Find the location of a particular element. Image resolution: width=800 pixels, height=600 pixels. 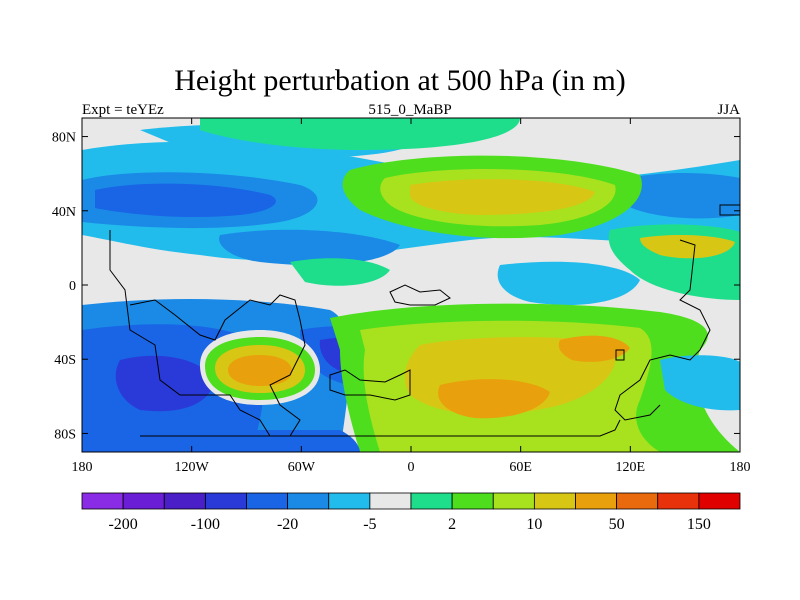

coastline-north-africa is located at coordinates (420, 295).